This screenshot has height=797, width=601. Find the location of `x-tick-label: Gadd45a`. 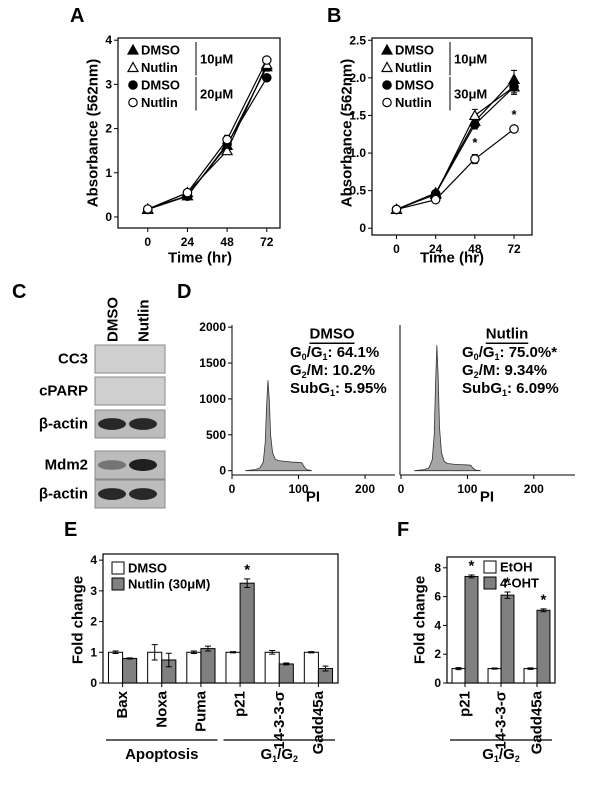

x-tick-label: Gadd45a is located at coordinates (318, 722).